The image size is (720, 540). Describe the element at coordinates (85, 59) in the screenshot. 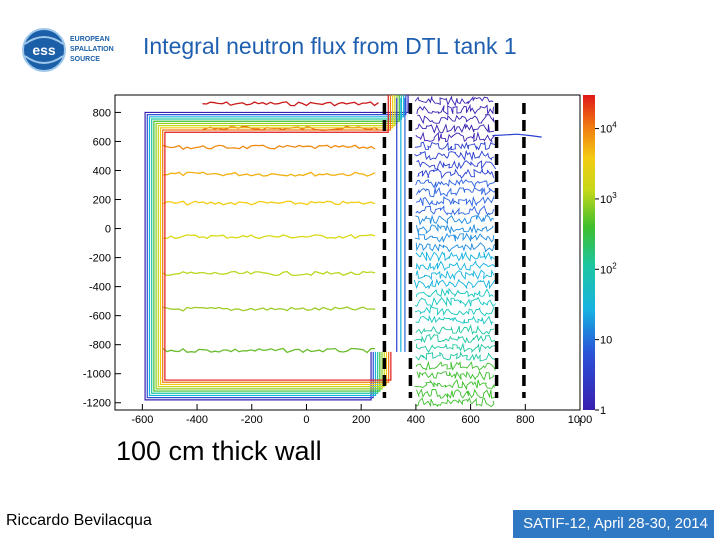

I see `logo-line-3: SOURCE` at that location.